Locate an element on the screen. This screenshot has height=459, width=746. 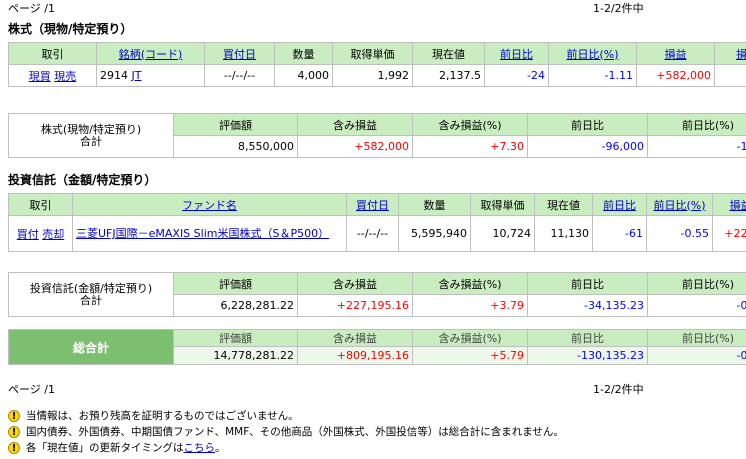
note-tail: 。 is located at coordinates (220, 448).